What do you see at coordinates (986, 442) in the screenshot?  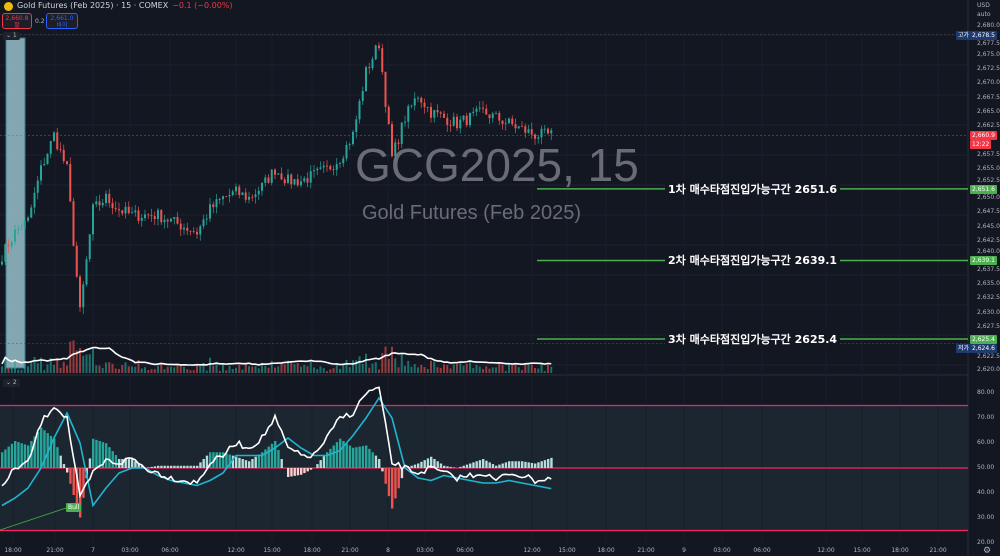 I see `osc-tick: 60.00` at bounding box center [986, 442].